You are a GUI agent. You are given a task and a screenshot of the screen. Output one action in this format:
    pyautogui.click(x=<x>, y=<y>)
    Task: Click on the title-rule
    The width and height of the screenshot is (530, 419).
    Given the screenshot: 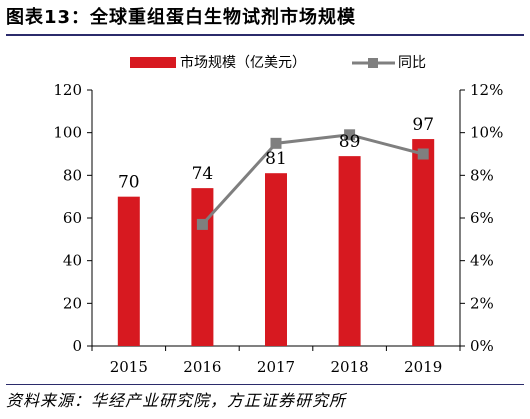 What is the action you would take?
    pyautogui.click(x=265, y=35)
    